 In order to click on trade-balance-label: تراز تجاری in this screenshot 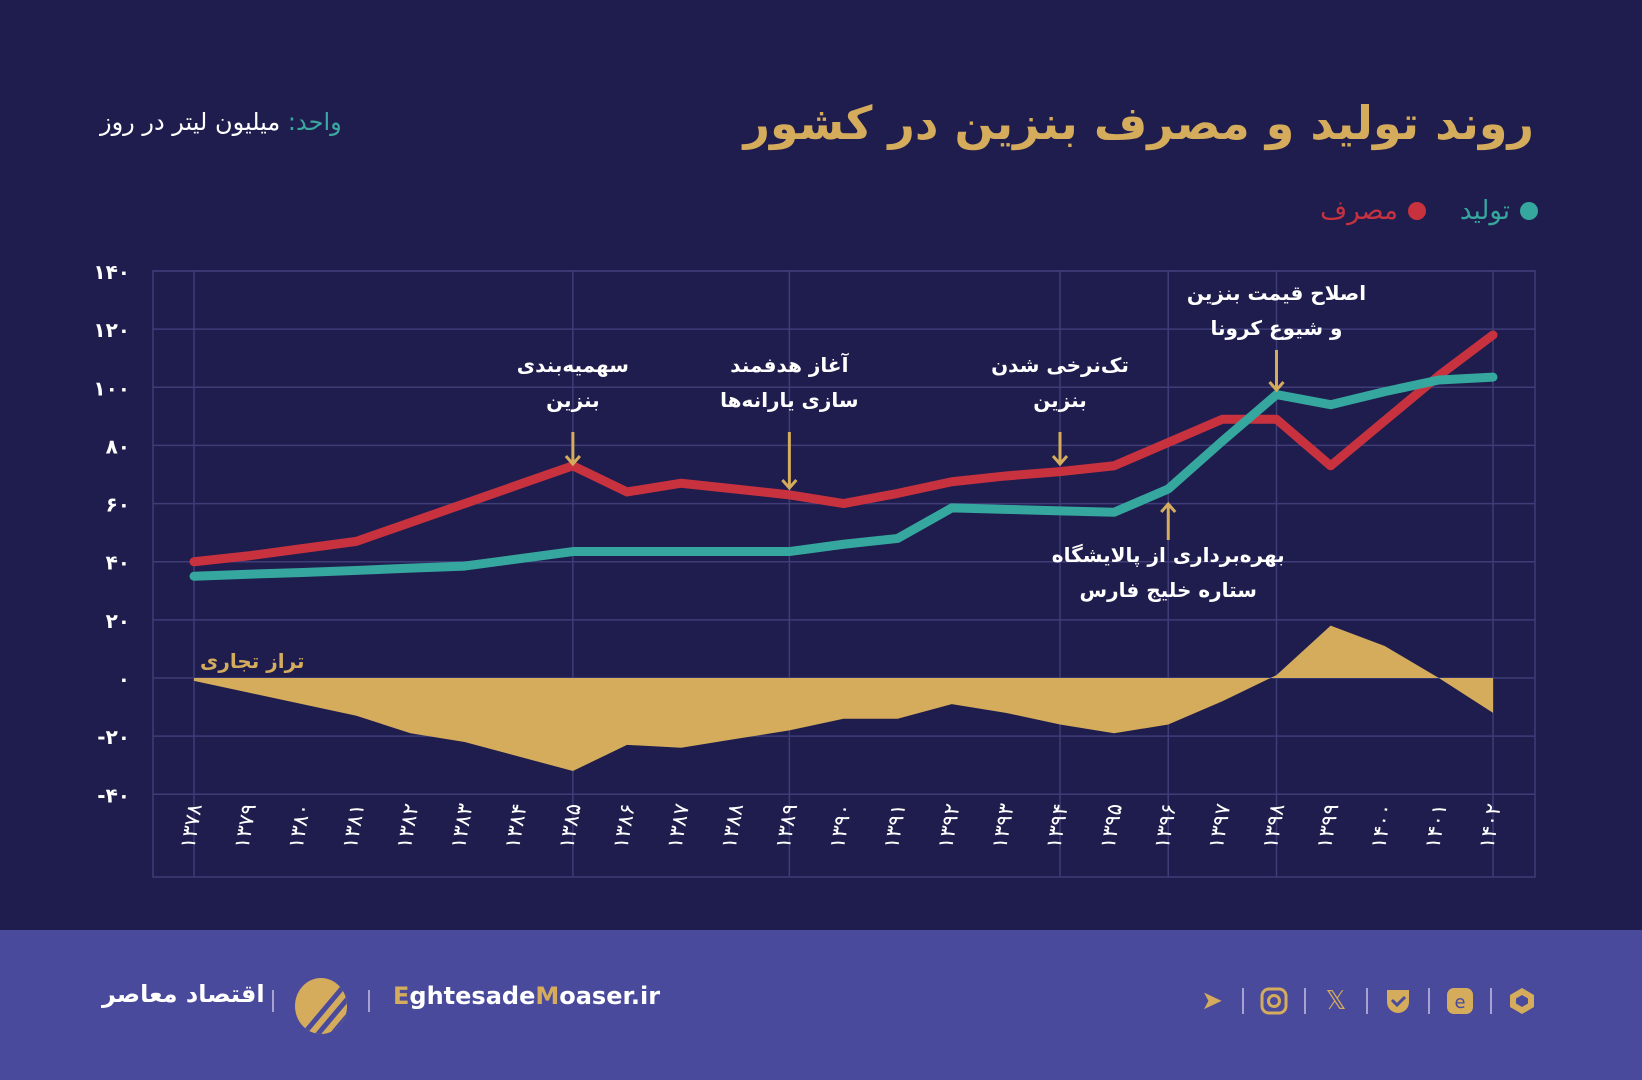, I will do `click(252, 661)`.